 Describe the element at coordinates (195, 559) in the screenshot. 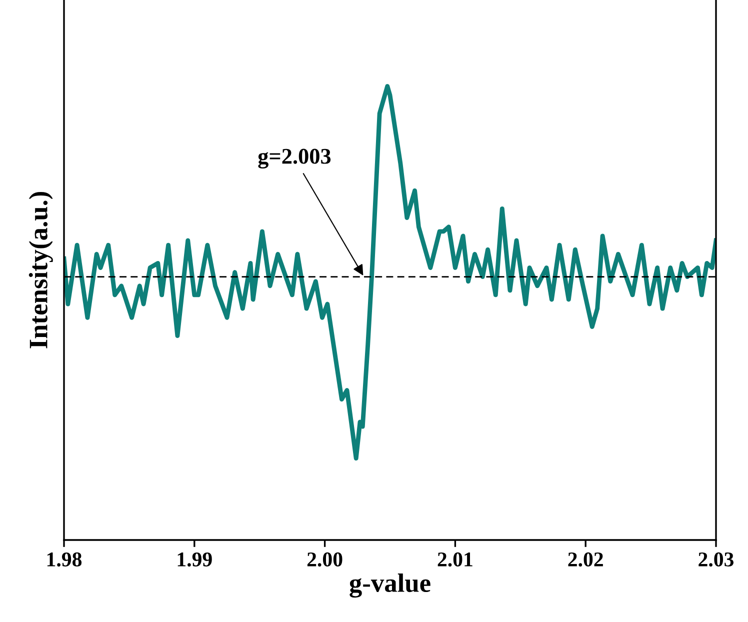

I see `x-tick-label: 1.99` at that location.